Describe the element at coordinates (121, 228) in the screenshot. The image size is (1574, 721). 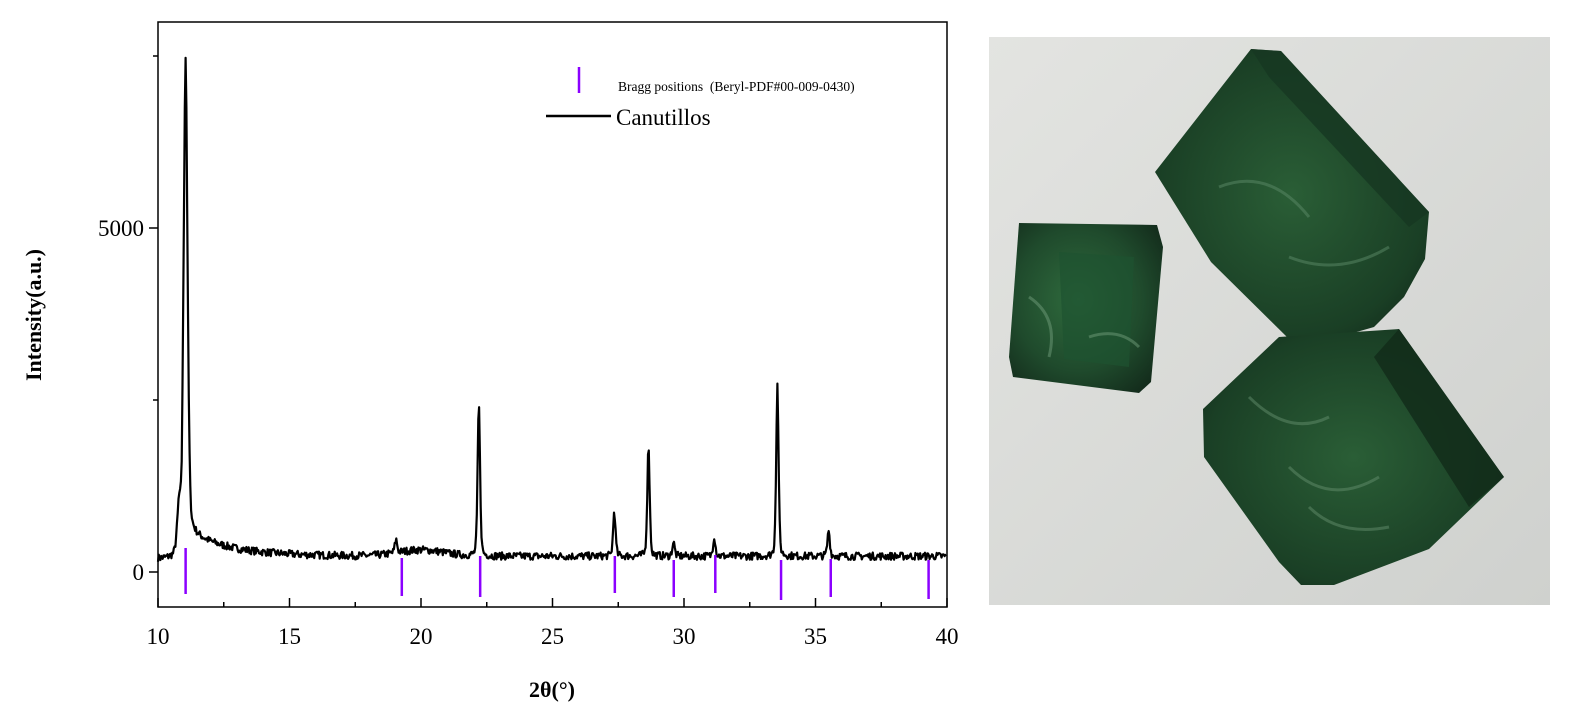
I see `y-tick-label: 5000` at that location.